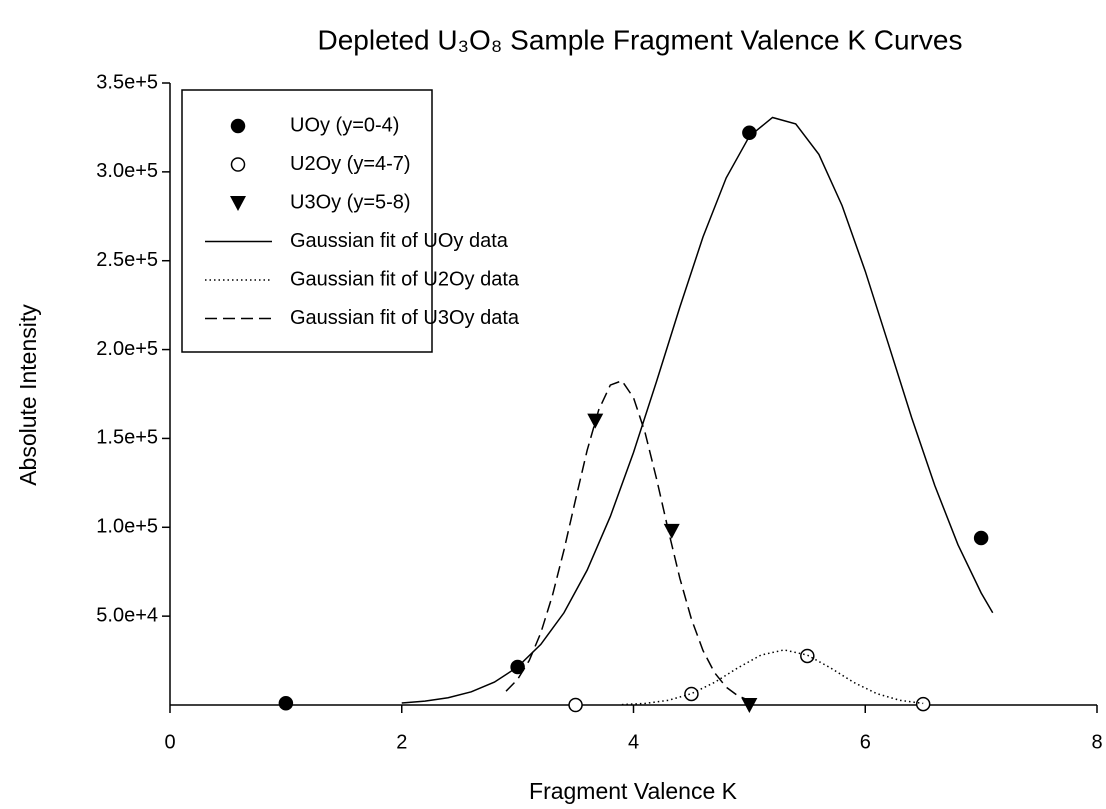 The image size is (1106, 809). Describe the element at coordinates (127, 171) in the screenshot. I see `y-tick-label: 3.0e+5` at that location.